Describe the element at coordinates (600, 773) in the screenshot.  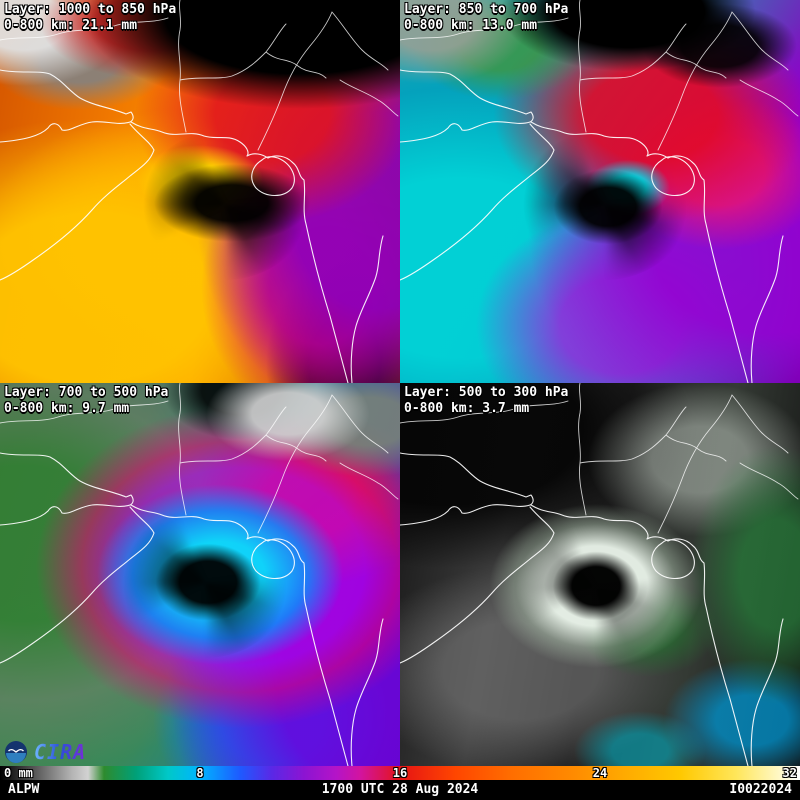
I see `colorbar-tick-24: 24` at that location.